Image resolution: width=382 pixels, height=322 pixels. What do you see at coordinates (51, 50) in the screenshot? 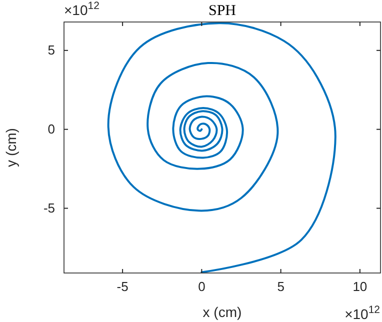
I see `y-tick-label: 5` at bounding box center [51, 50].